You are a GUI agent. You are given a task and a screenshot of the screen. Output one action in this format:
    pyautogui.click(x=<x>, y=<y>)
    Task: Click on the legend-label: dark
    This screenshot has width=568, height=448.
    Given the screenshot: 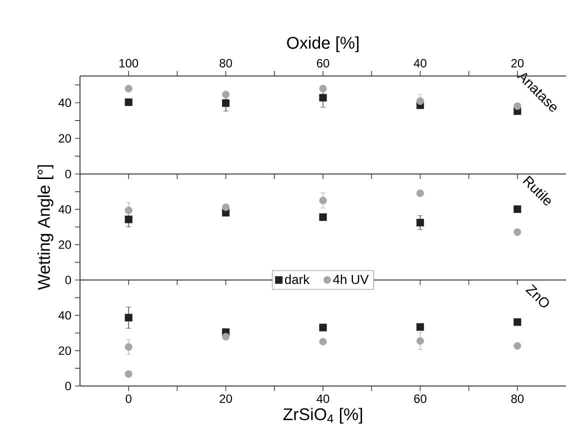 What is the action you would take?
    pyautogui.click(x=297, y=279)
    